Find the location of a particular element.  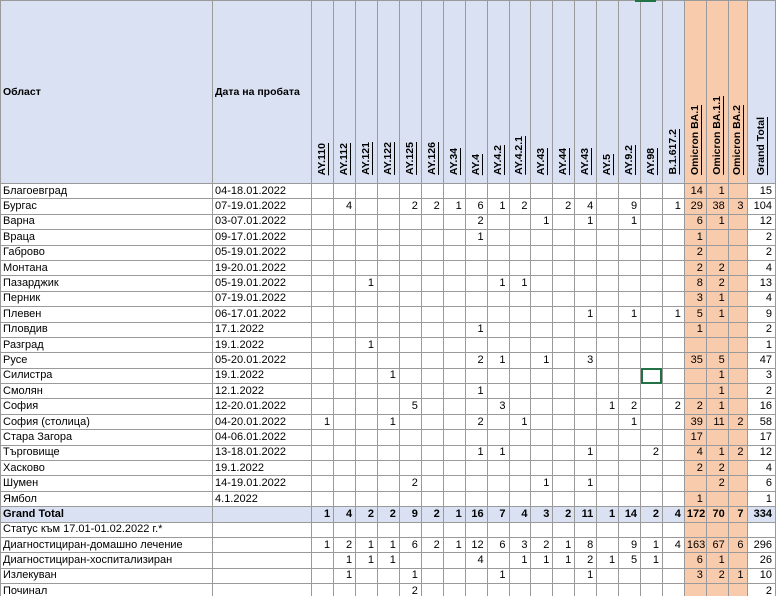

date-cell: 13-18.01.2022 is located at coordinates (262, 453).